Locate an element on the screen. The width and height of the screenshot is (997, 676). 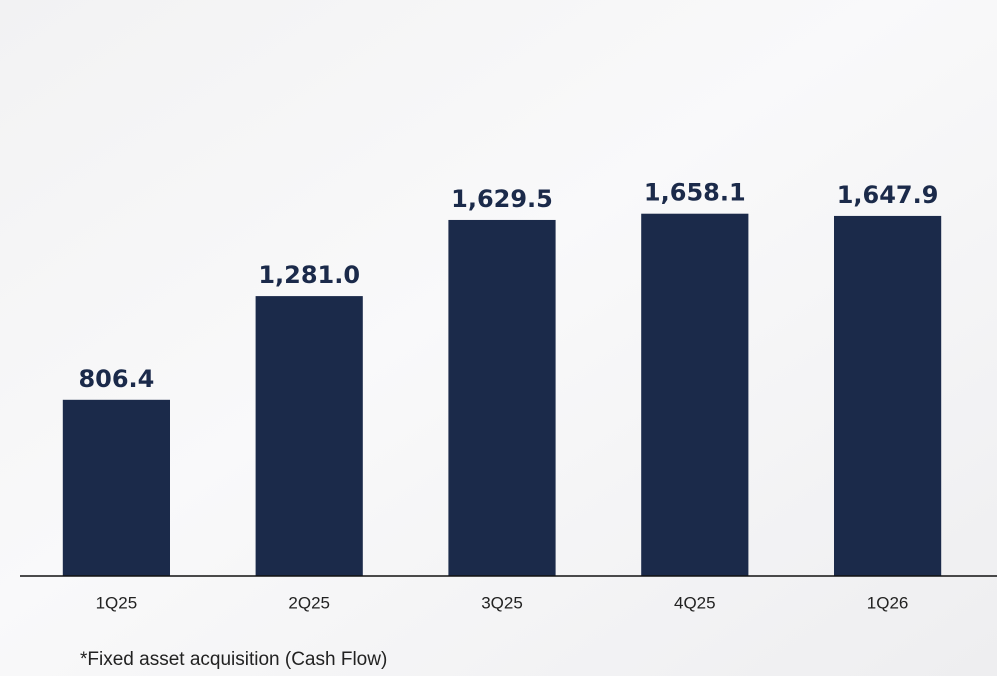
value-label: 1,629.5 is located at coordinates (502, 199).